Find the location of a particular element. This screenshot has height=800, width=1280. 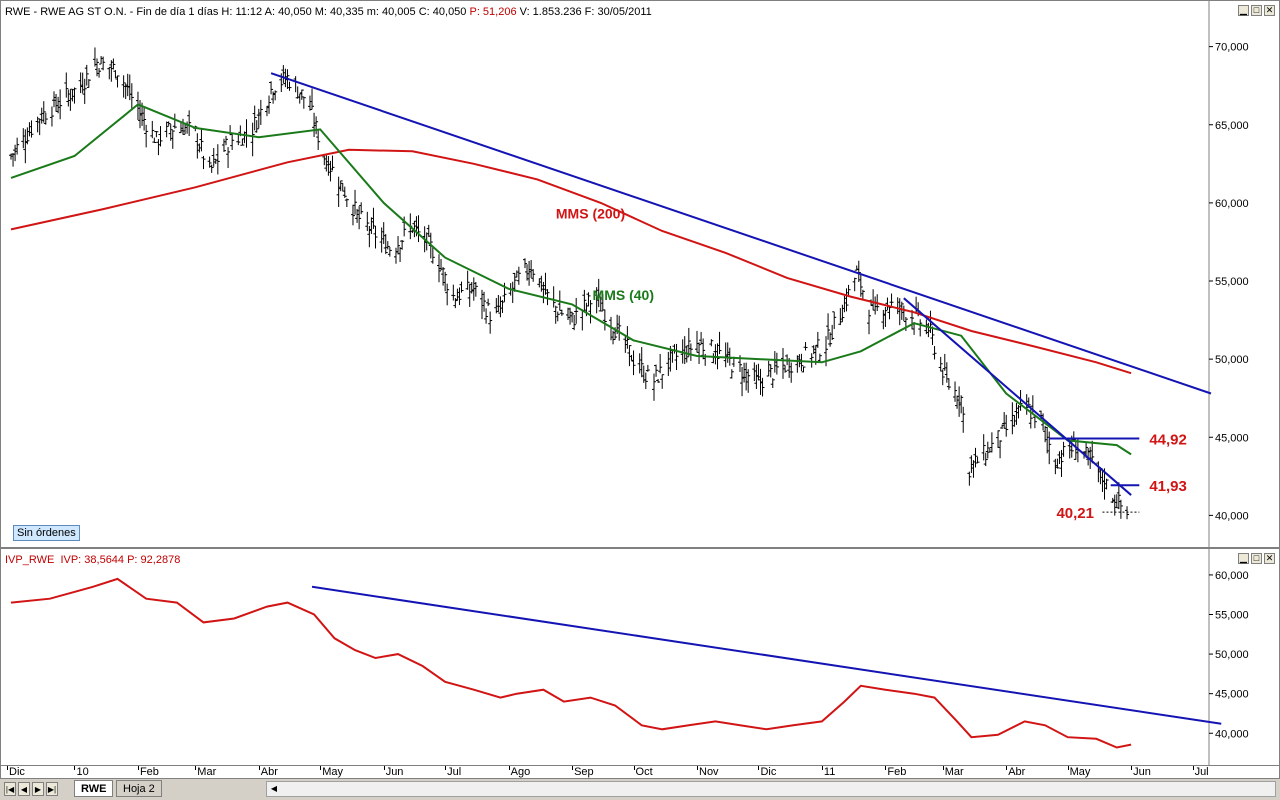

maximize-button: □ is located at coordinates (1256, 10).